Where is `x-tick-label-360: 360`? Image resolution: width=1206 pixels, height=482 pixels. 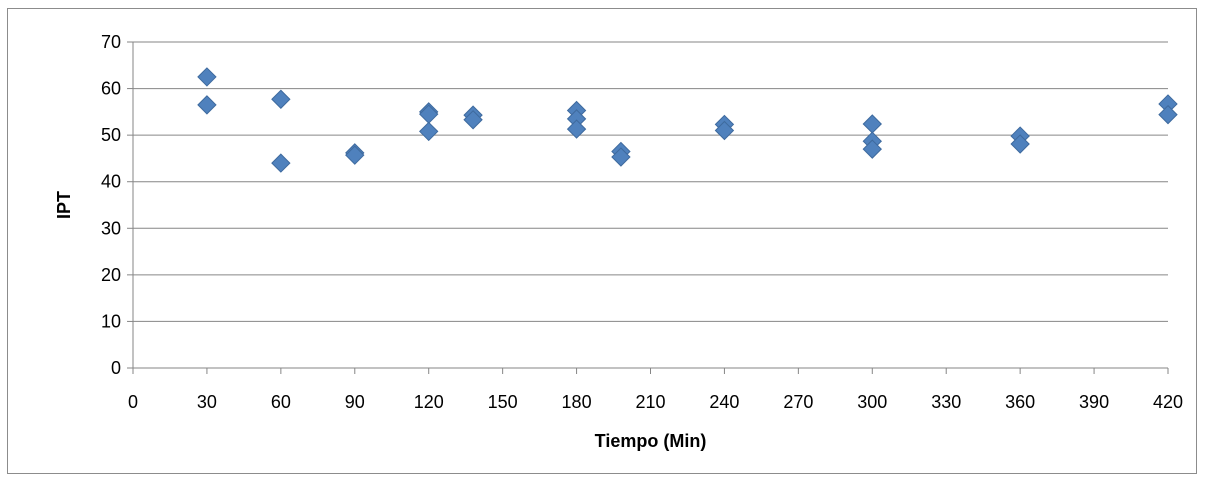 x-tick-label-360: 360 is located at coordinates (1020, 402).